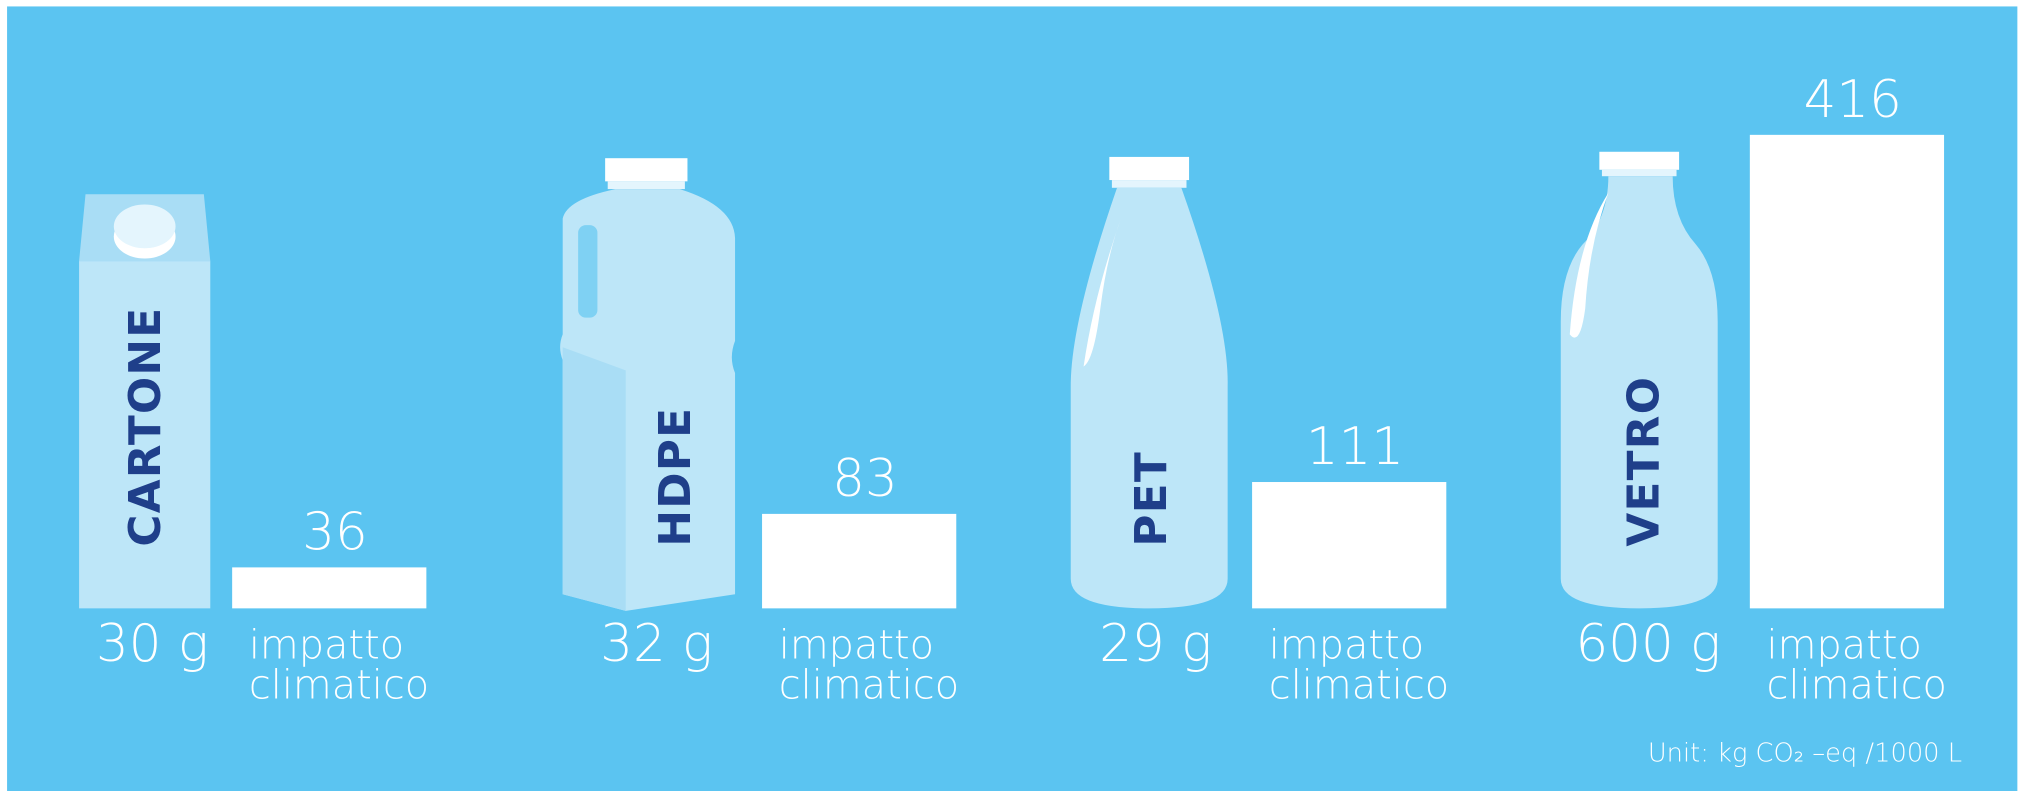  Describe the element at coordinates (864, 479) in the screenshot. I see `value-label: 83` at that location.